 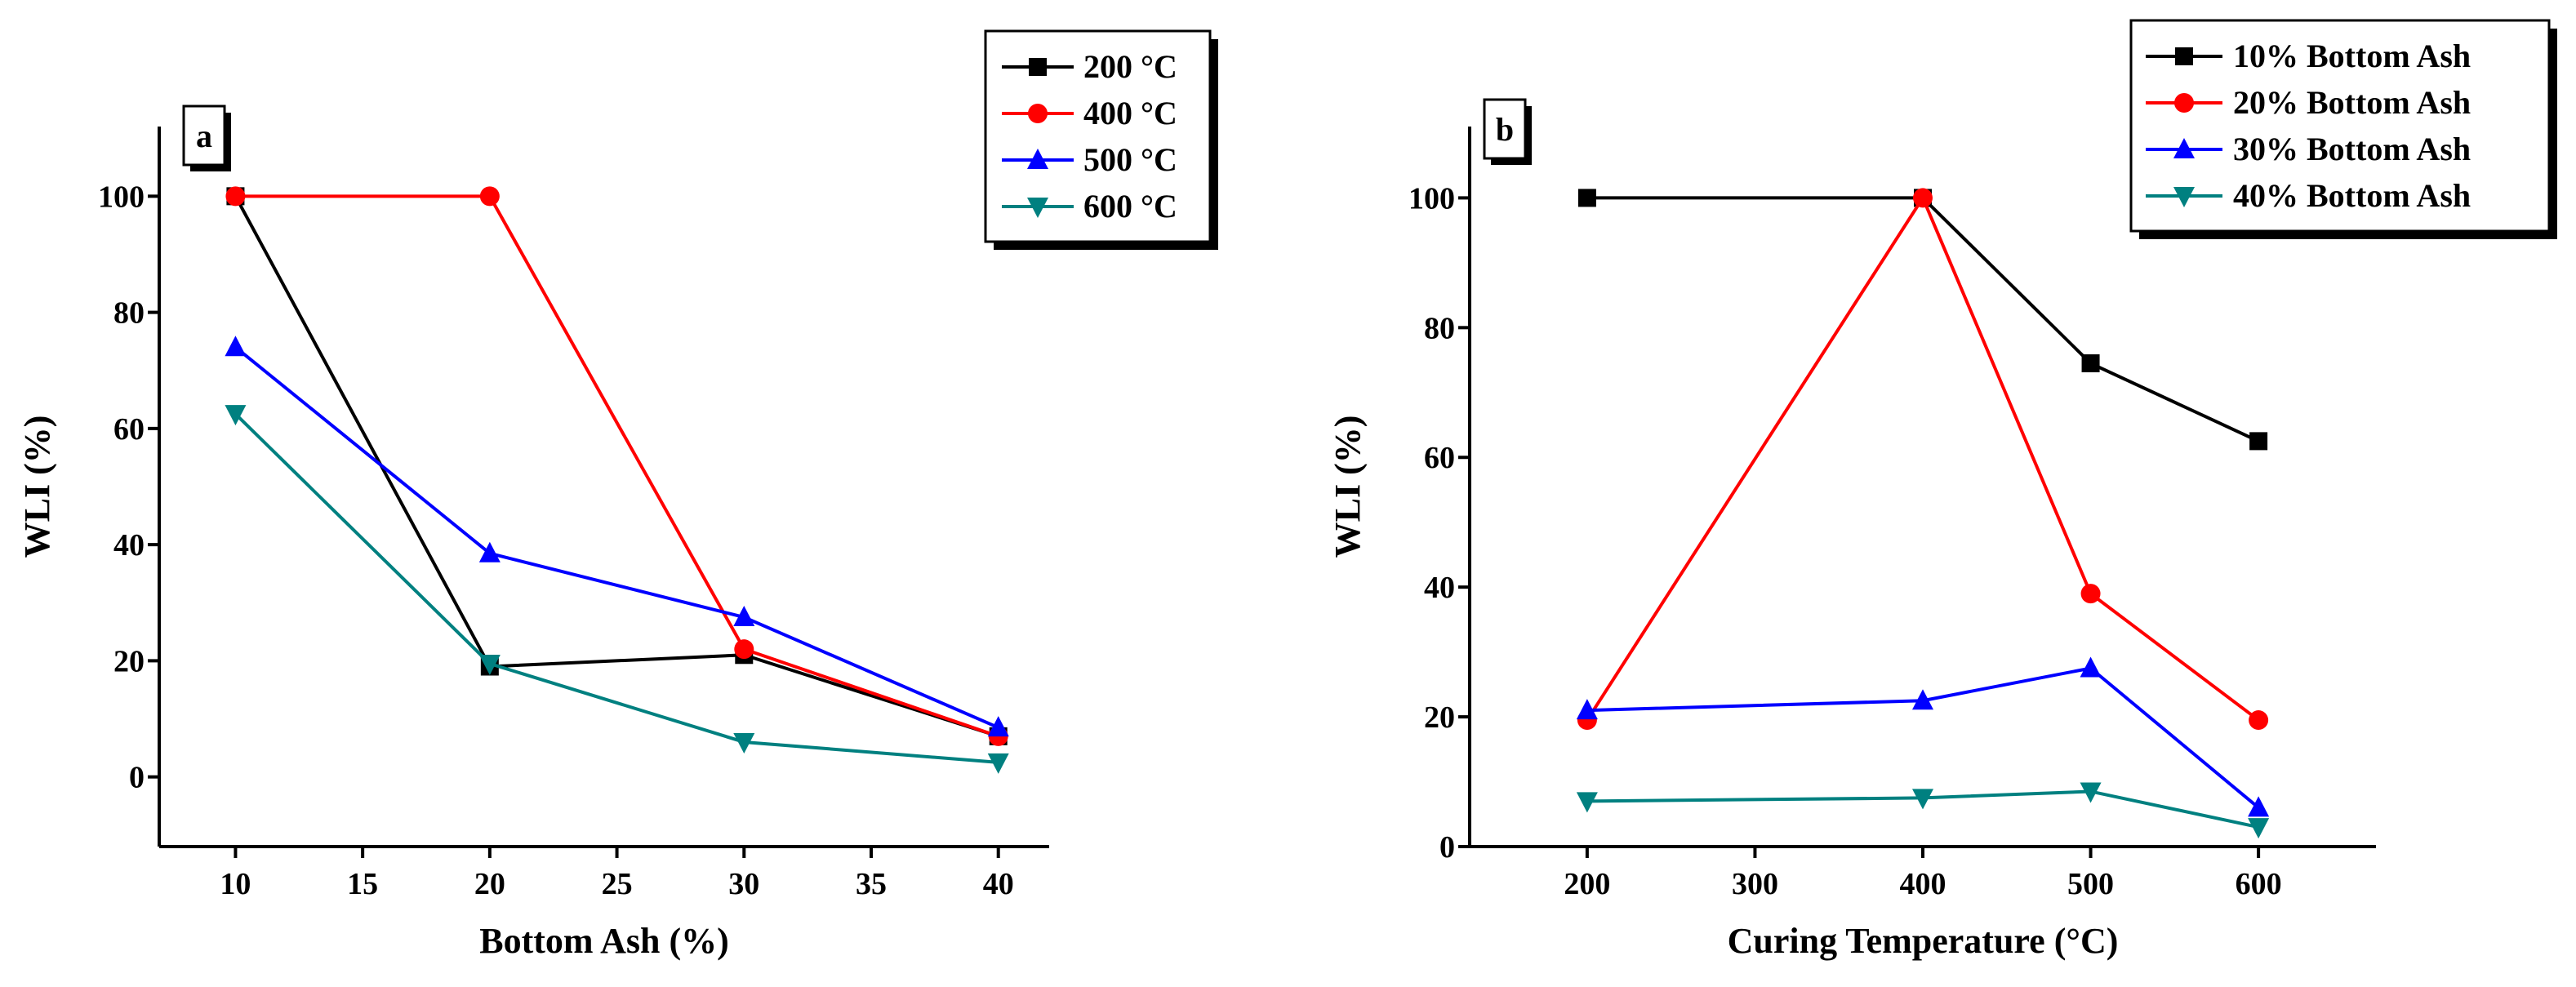 I want to click on x-tick-label: 25, so click(x=617, y=884).